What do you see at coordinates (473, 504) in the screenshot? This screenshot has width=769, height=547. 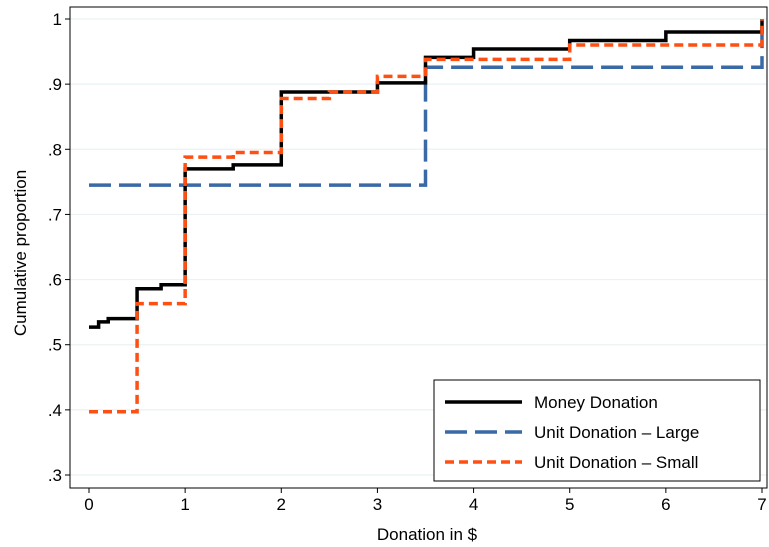 I see `x-tick-label: 4` at bounding box center [473, 504].